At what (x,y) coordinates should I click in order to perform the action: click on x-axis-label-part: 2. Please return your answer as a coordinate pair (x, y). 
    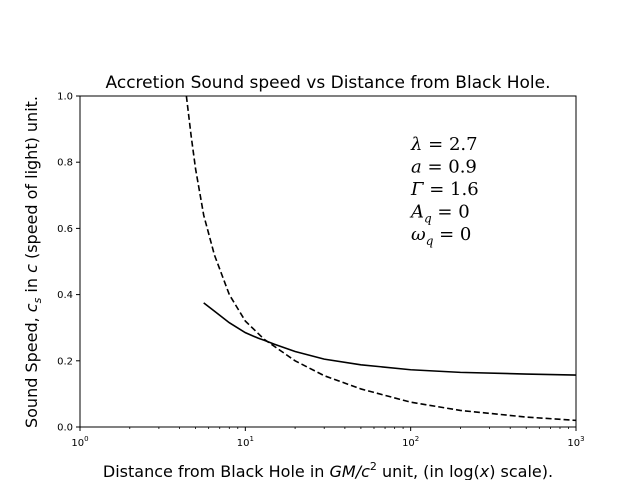
    Looking at the image, I should click on (373, 466).